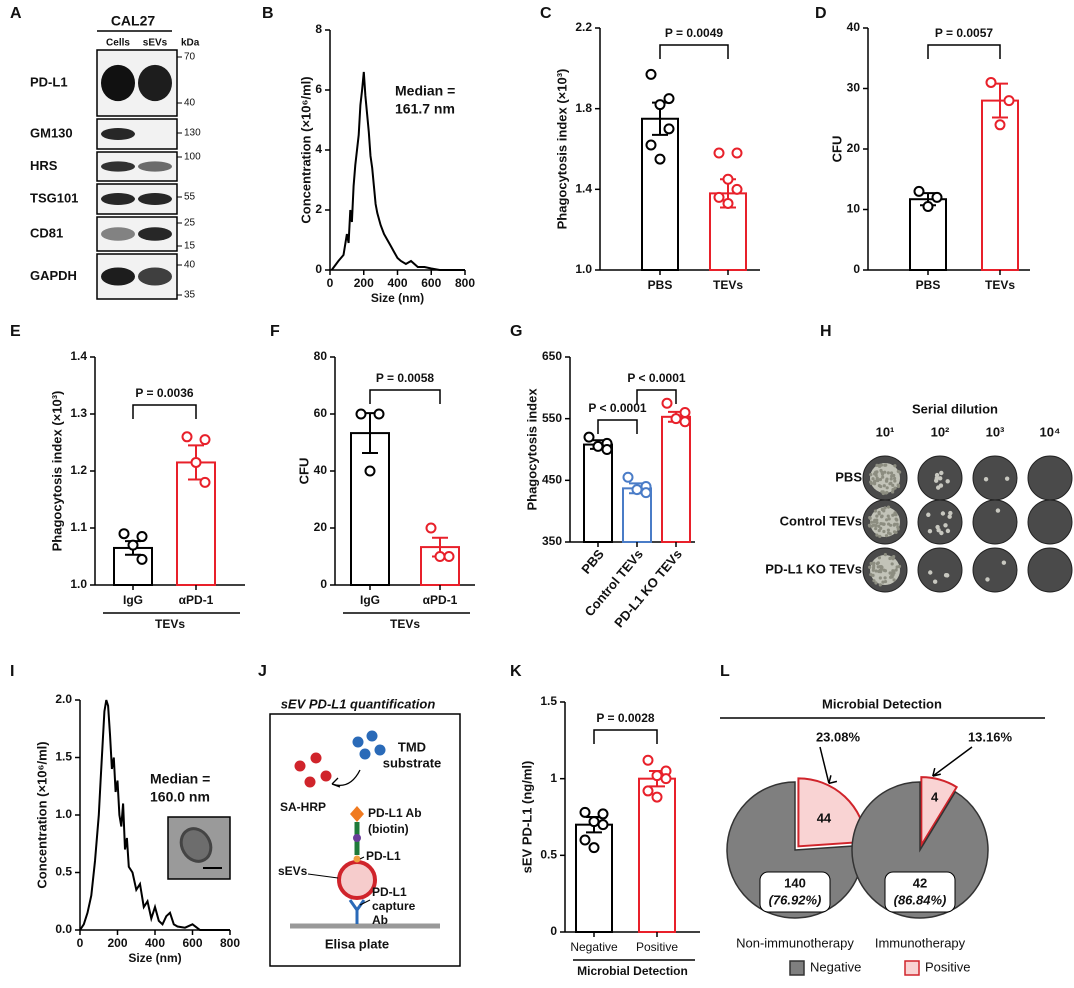 This screenshot has height=988, width=1074. I want to click on x-tick-label: 600, so click(192, 943).